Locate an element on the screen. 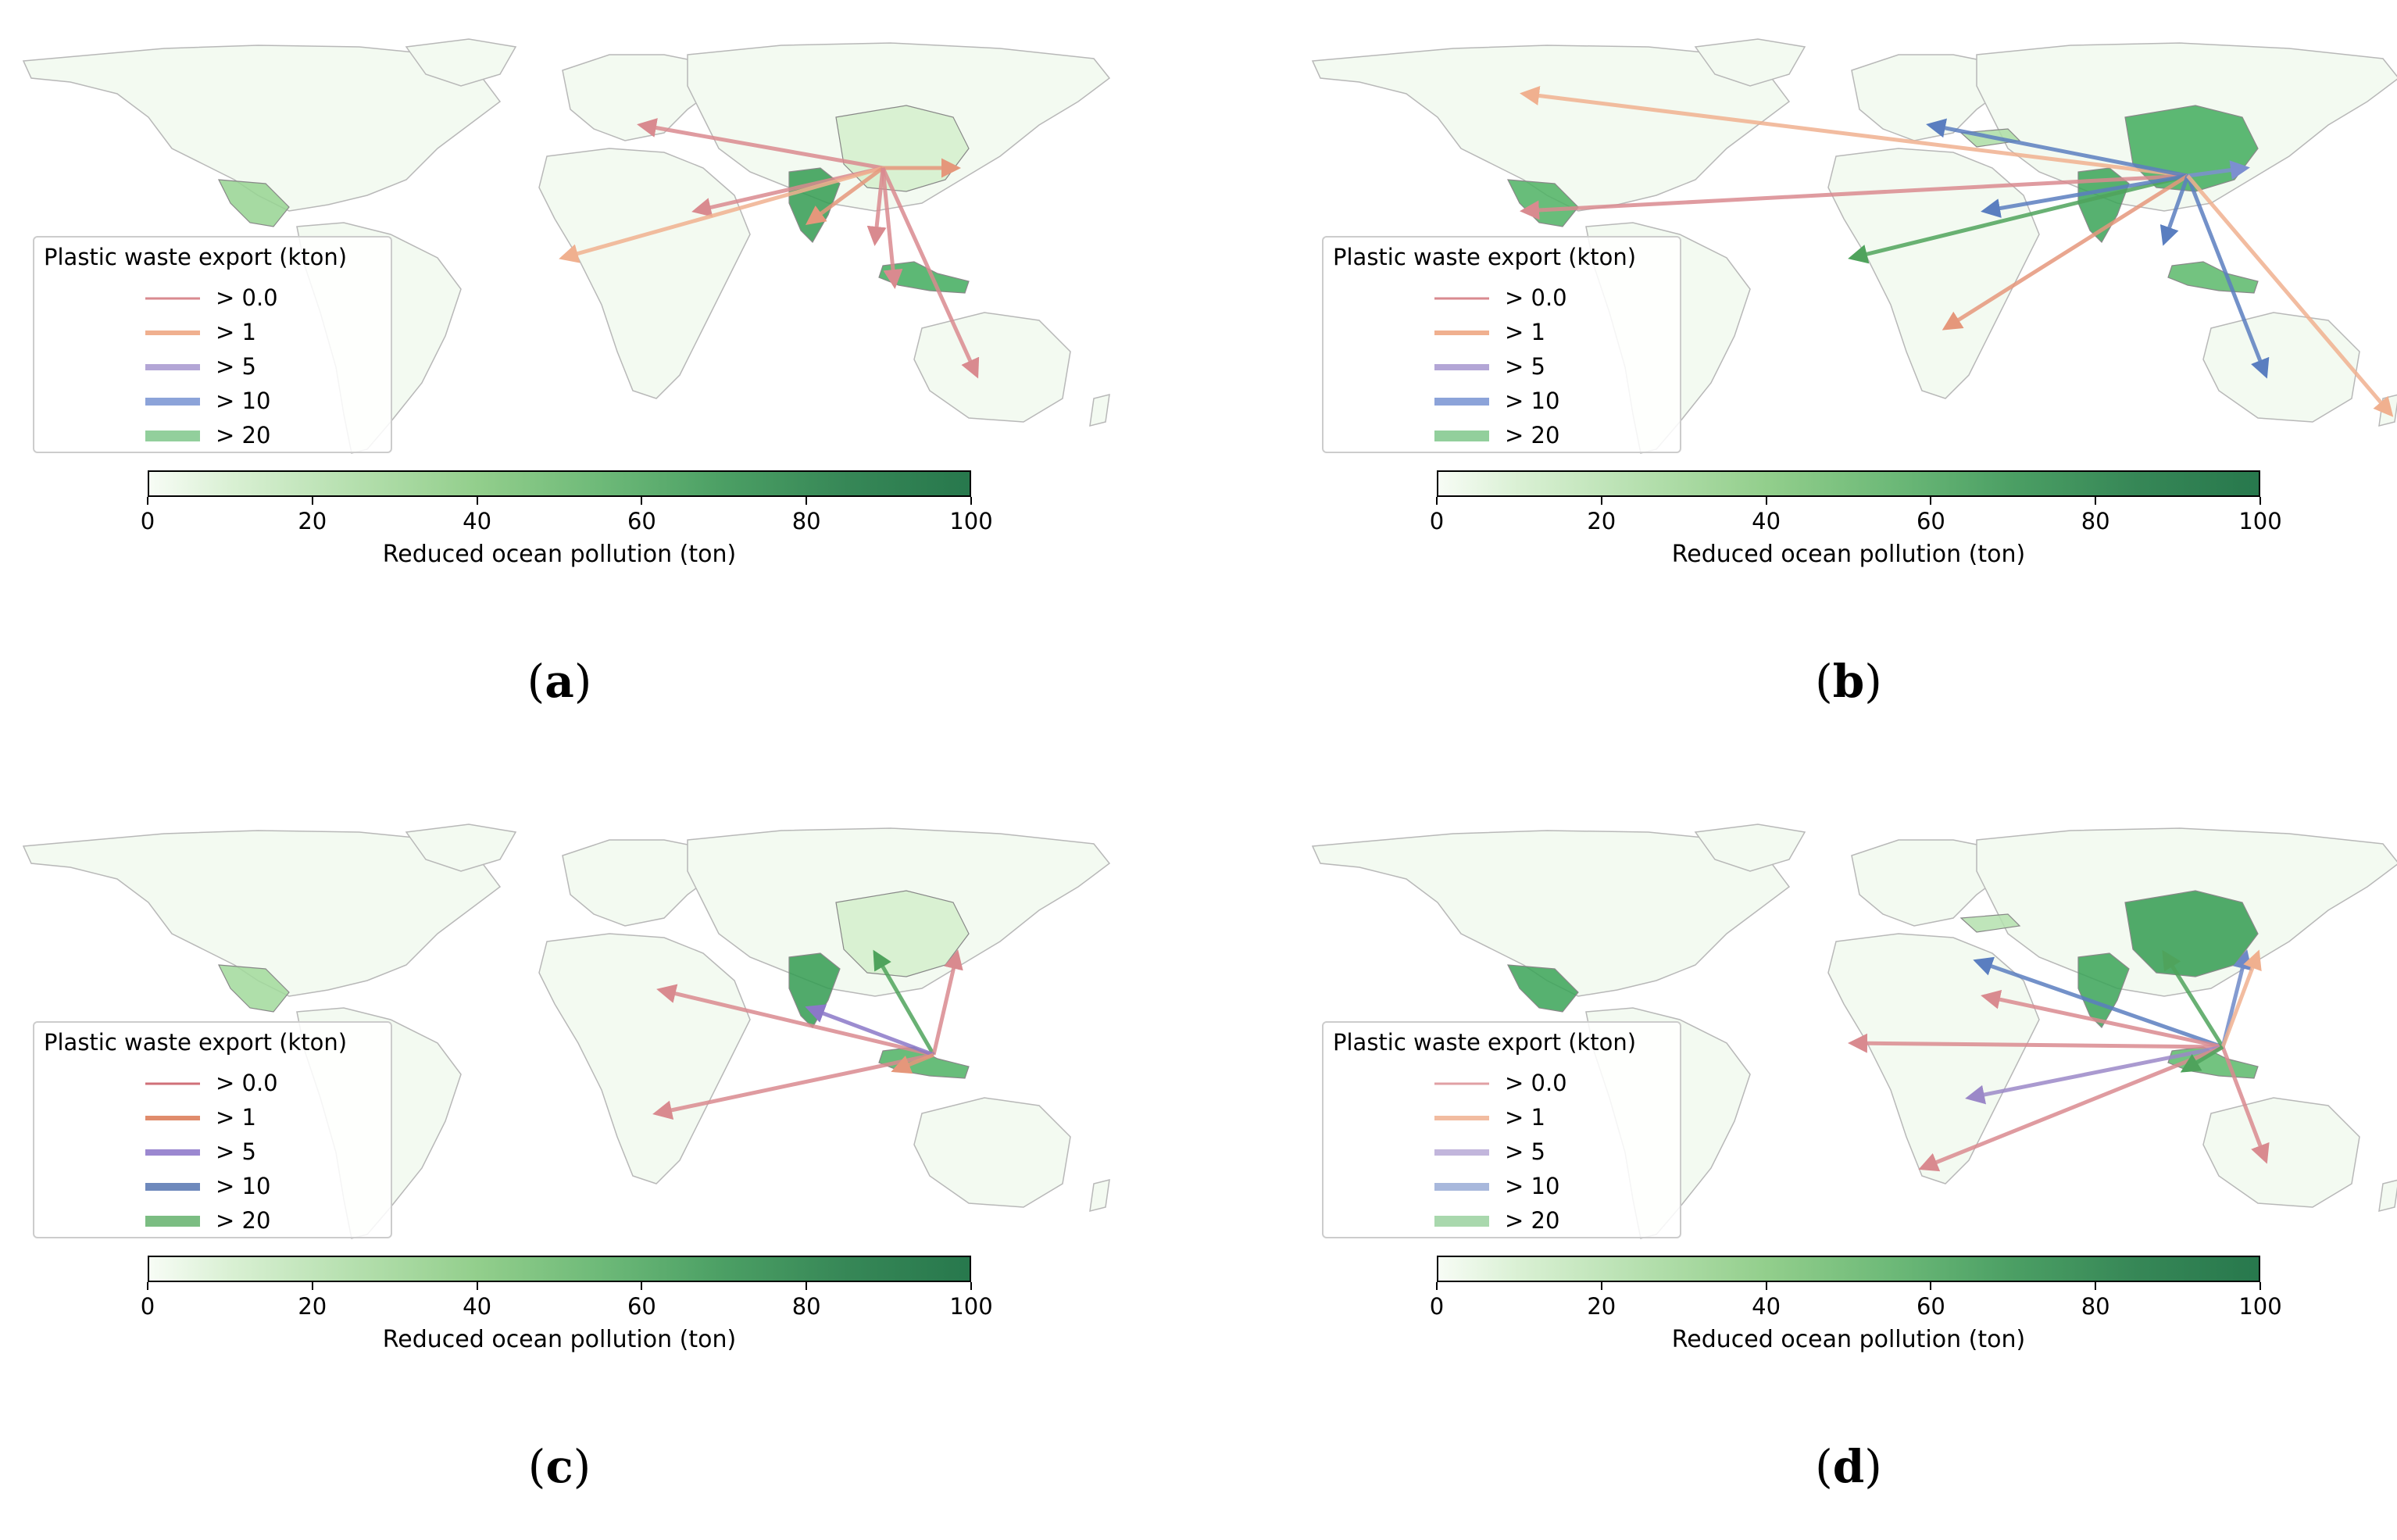 Image resolution: width=2397 pixels, height=1540 pixels. legend-label: > 5 is located at coordinates (236, 366).